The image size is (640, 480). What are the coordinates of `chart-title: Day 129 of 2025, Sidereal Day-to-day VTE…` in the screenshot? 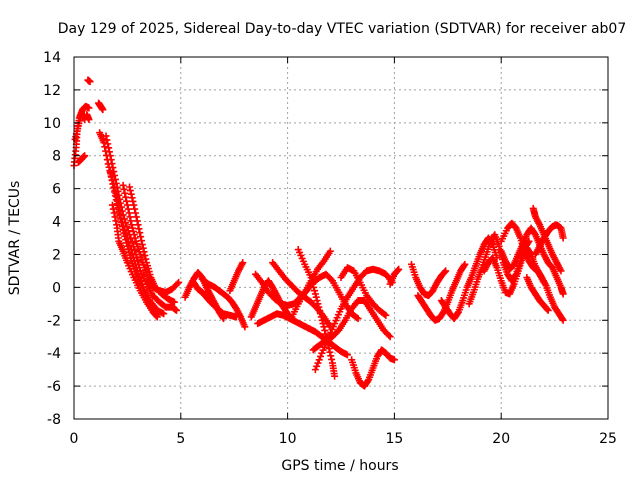 It's located at (342, 29).